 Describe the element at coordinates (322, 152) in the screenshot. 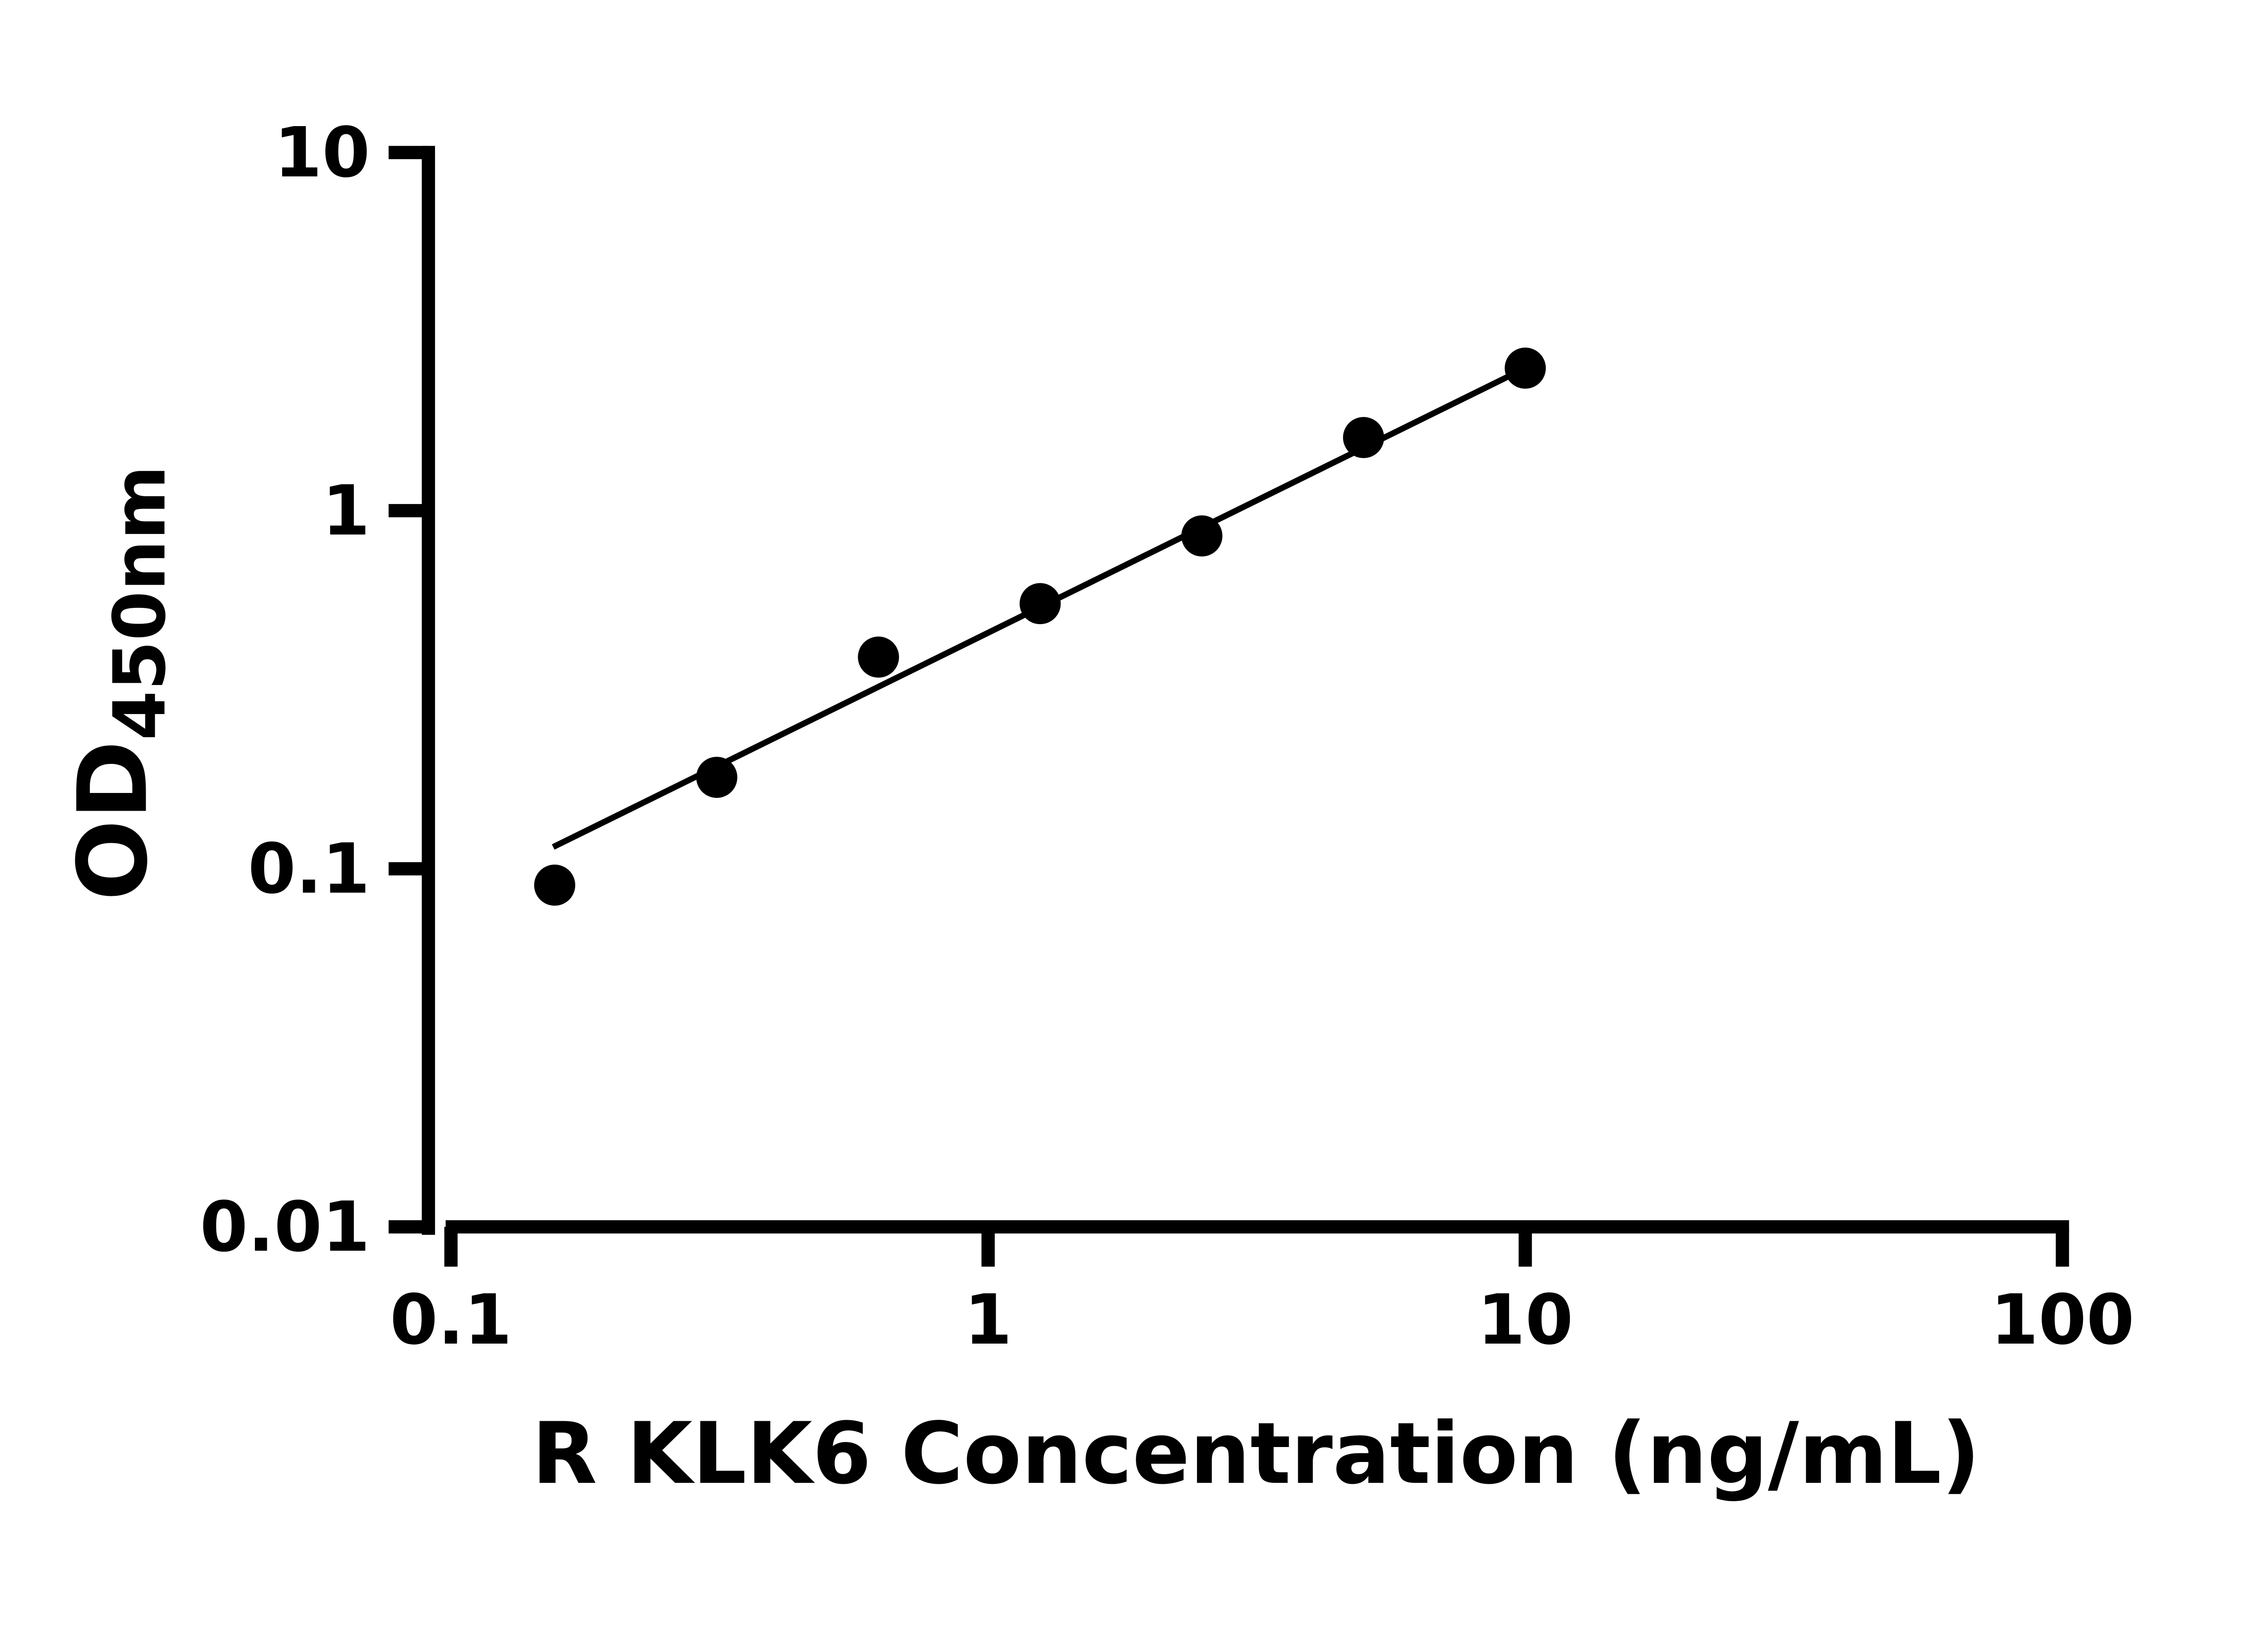

I see `y-tick-label: 10` at that location.